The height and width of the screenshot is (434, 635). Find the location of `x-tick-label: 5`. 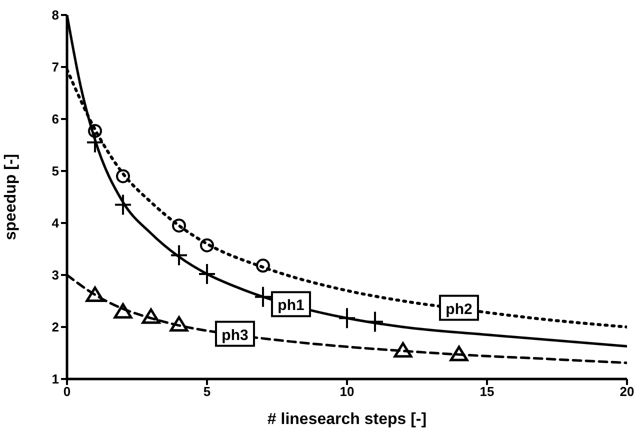

x-tick-label: 5 is located at coordinates (207, 392).